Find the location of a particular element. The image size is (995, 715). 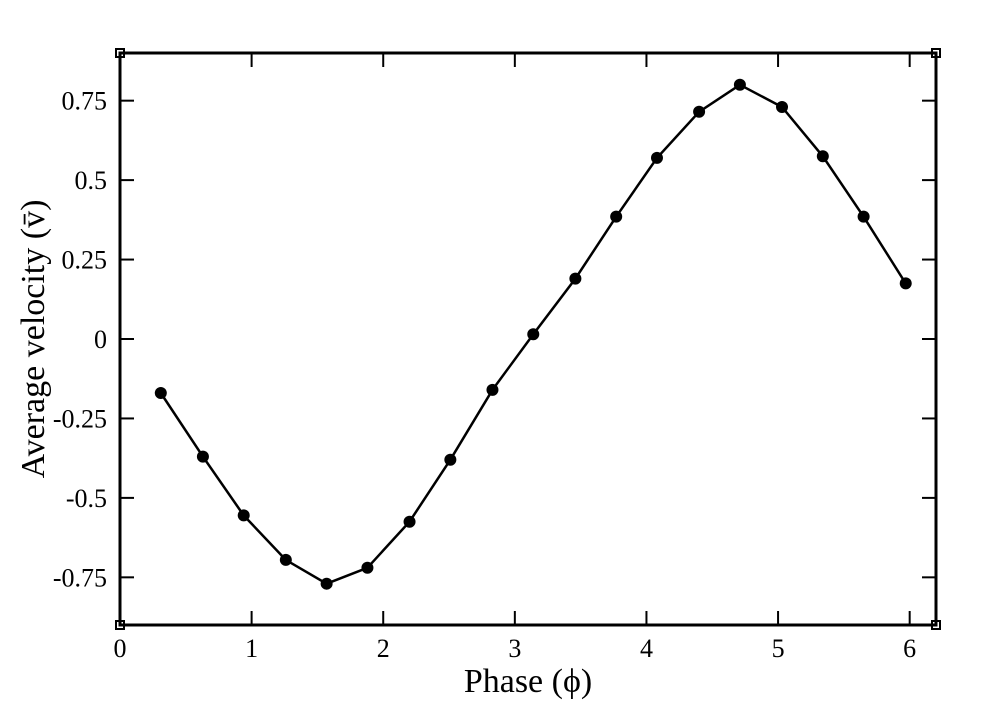

y-tick-label: -0.25 is located at coordinates (80, 418).